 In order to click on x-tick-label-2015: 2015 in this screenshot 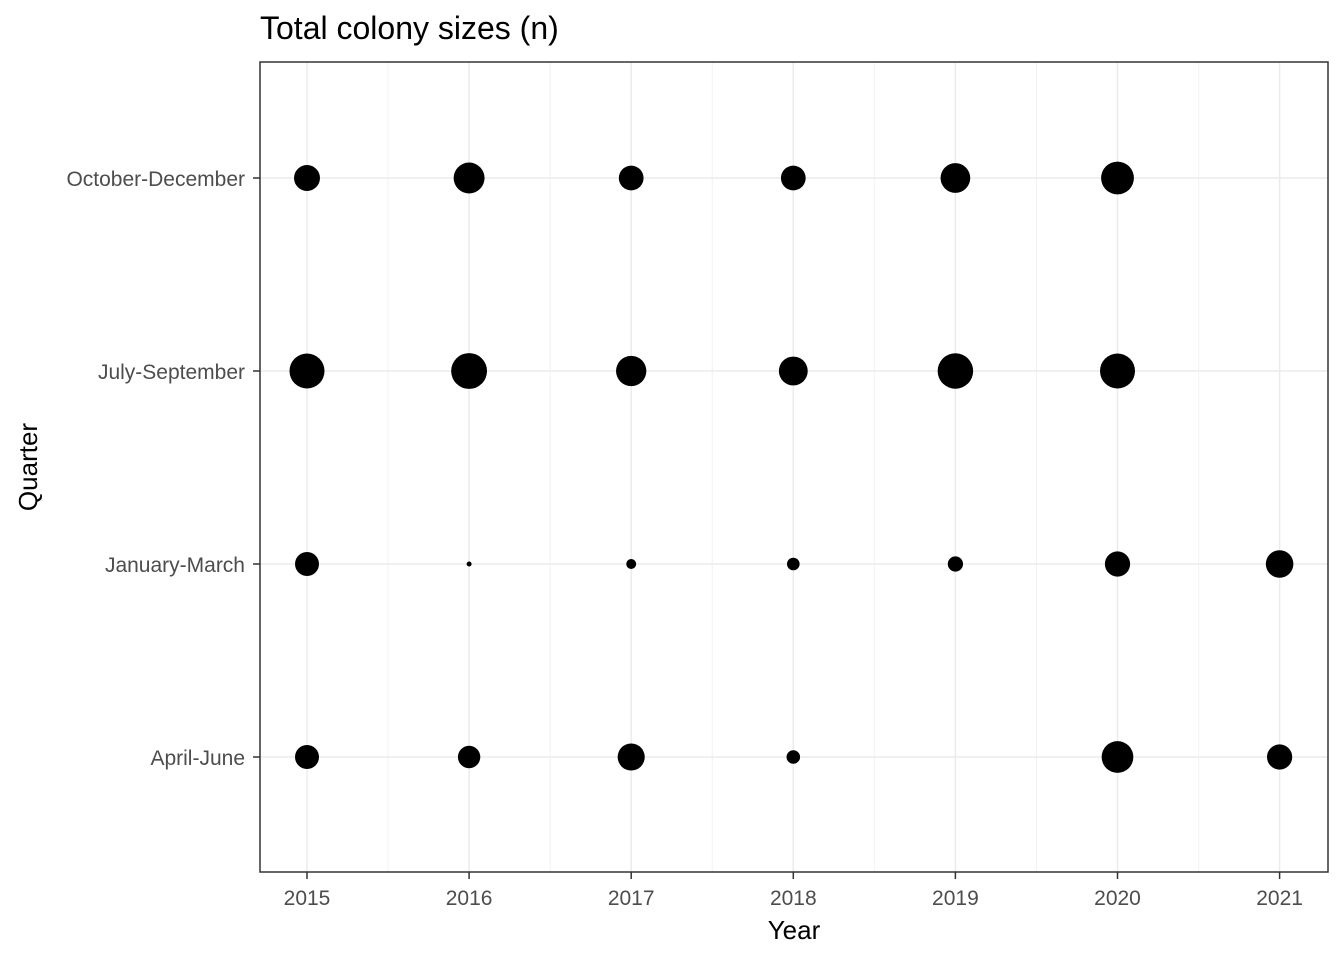, I will do `click(307, 898)`.